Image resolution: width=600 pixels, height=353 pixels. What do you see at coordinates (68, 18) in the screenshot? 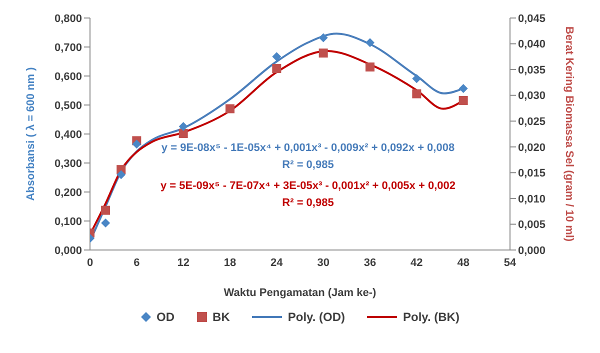
I see `y-tick-label: 0,800` at bounding box center [68, 18].